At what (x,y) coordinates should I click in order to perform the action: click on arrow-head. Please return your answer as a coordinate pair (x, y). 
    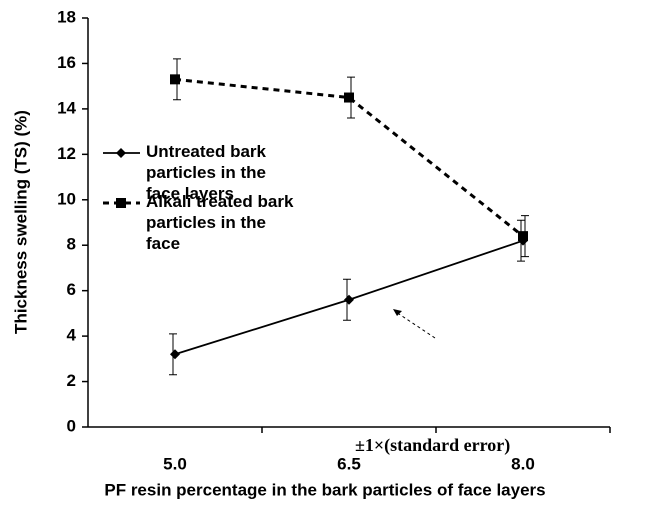
    Looking at the image, I should click on (397, 312).